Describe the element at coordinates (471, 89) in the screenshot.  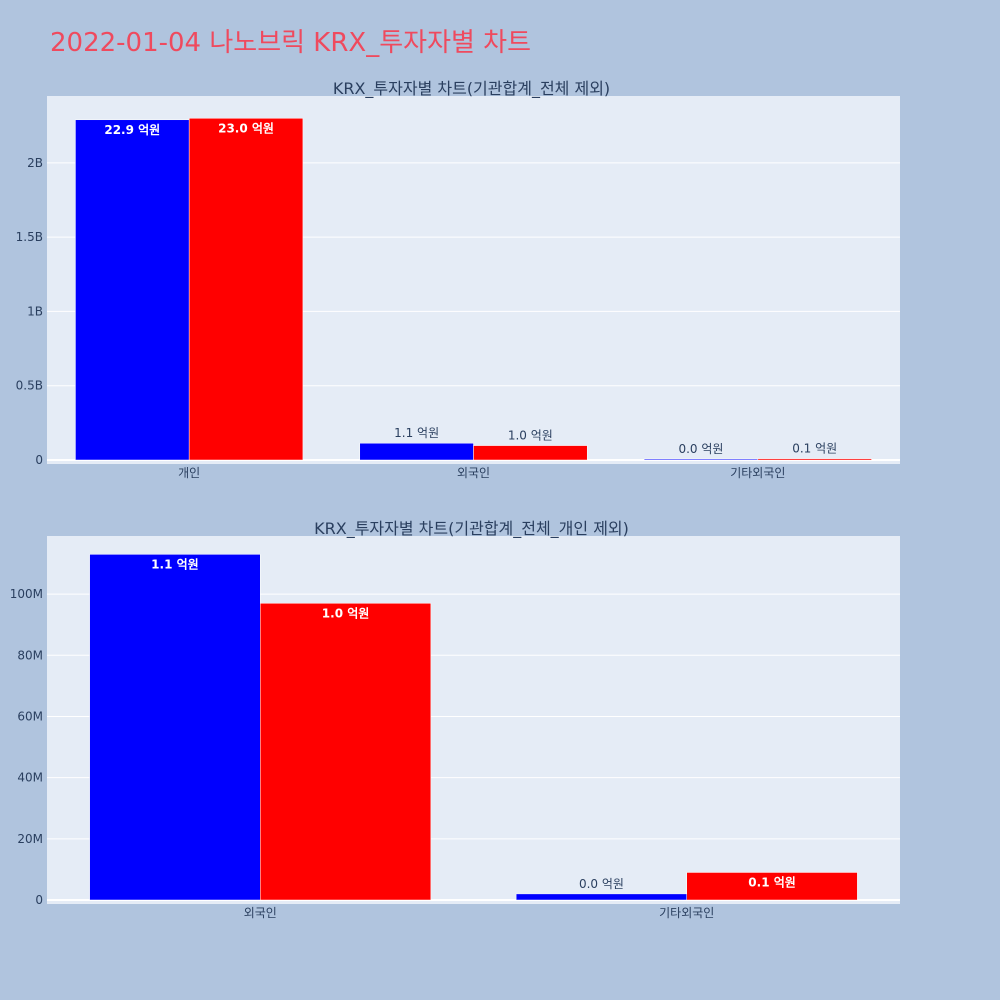
I see `chart-title: KRX_투자자별 차트(기관합계_전체 제외)` at that location.